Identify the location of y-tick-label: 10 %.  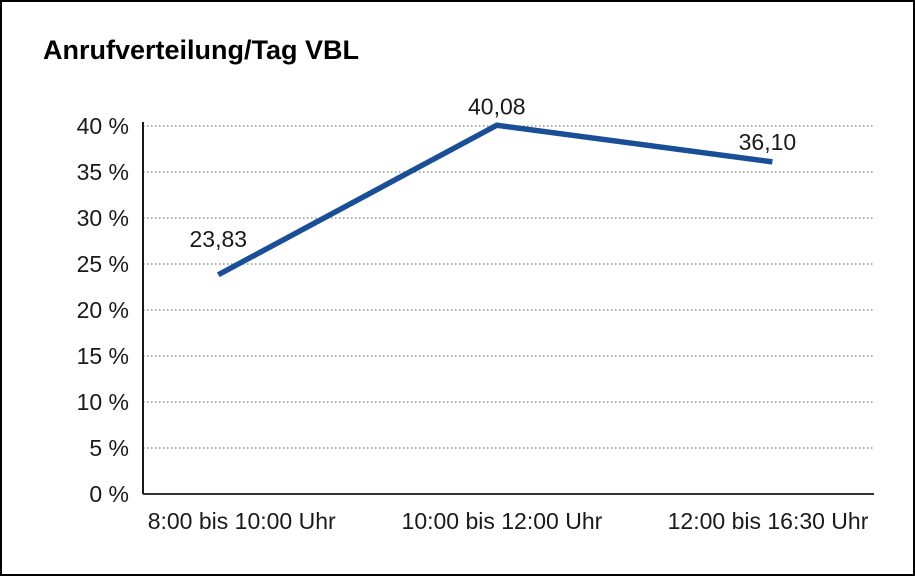
(103, 402).